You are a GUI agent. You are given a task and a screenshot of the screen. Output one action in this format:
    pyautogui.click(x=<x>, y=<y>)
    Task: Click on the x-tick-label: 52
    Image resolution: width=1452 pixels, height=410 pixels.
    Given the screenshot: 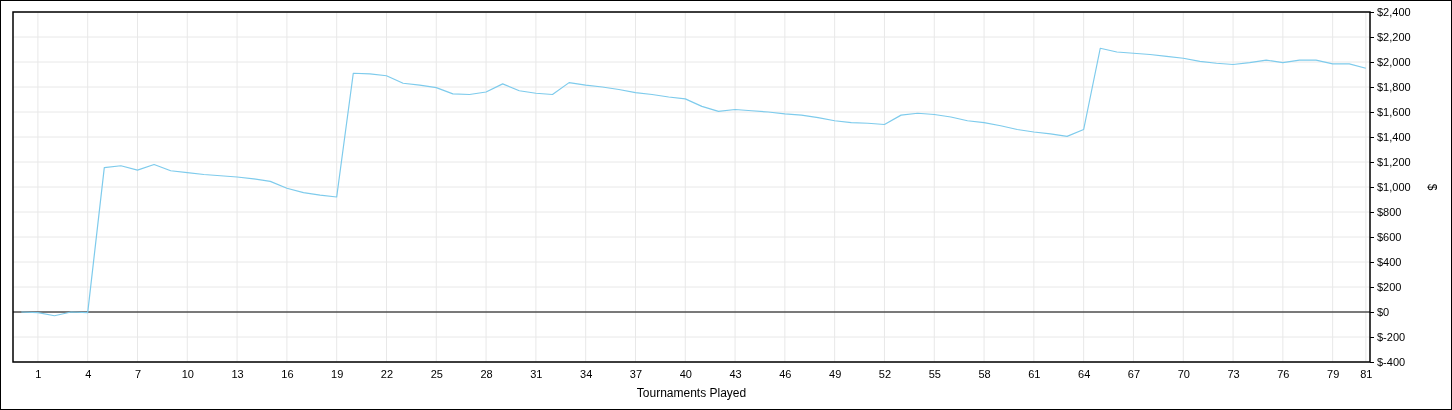 What is the action you would take?
    pyautogui.click(x=885, y=373)
    